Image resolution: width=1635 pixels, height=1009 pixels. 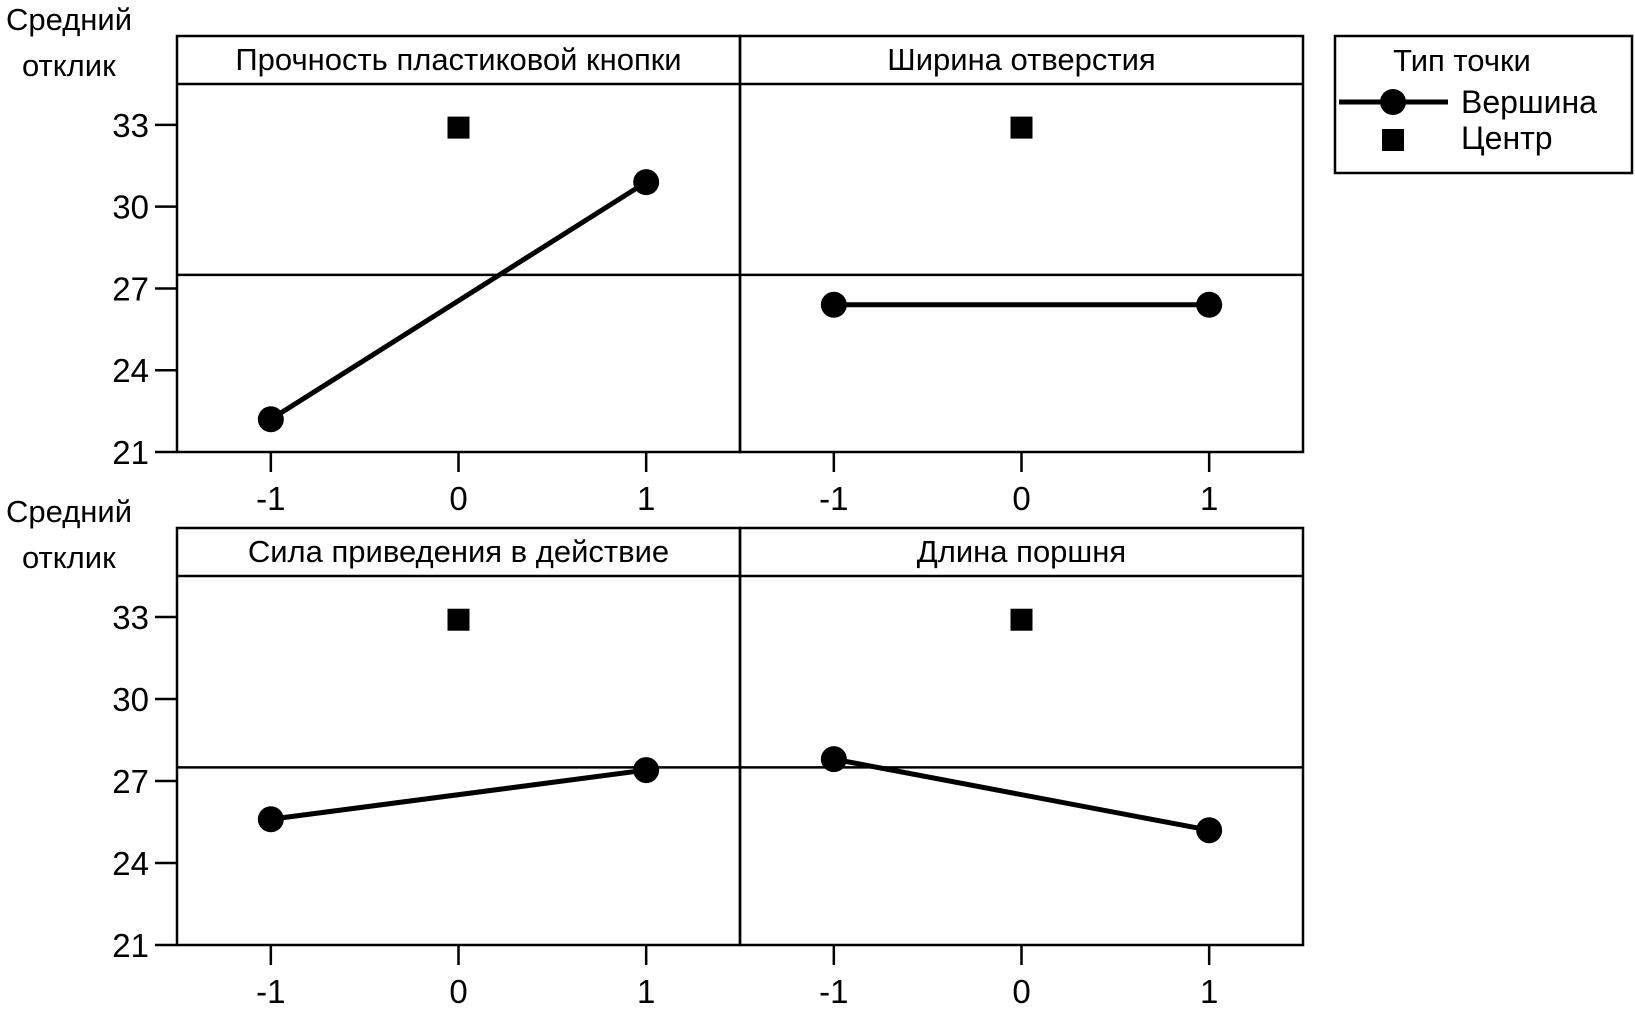 I want to click on panel-title: Прочность пластиковой кнопки, so click(x=458, y=59).